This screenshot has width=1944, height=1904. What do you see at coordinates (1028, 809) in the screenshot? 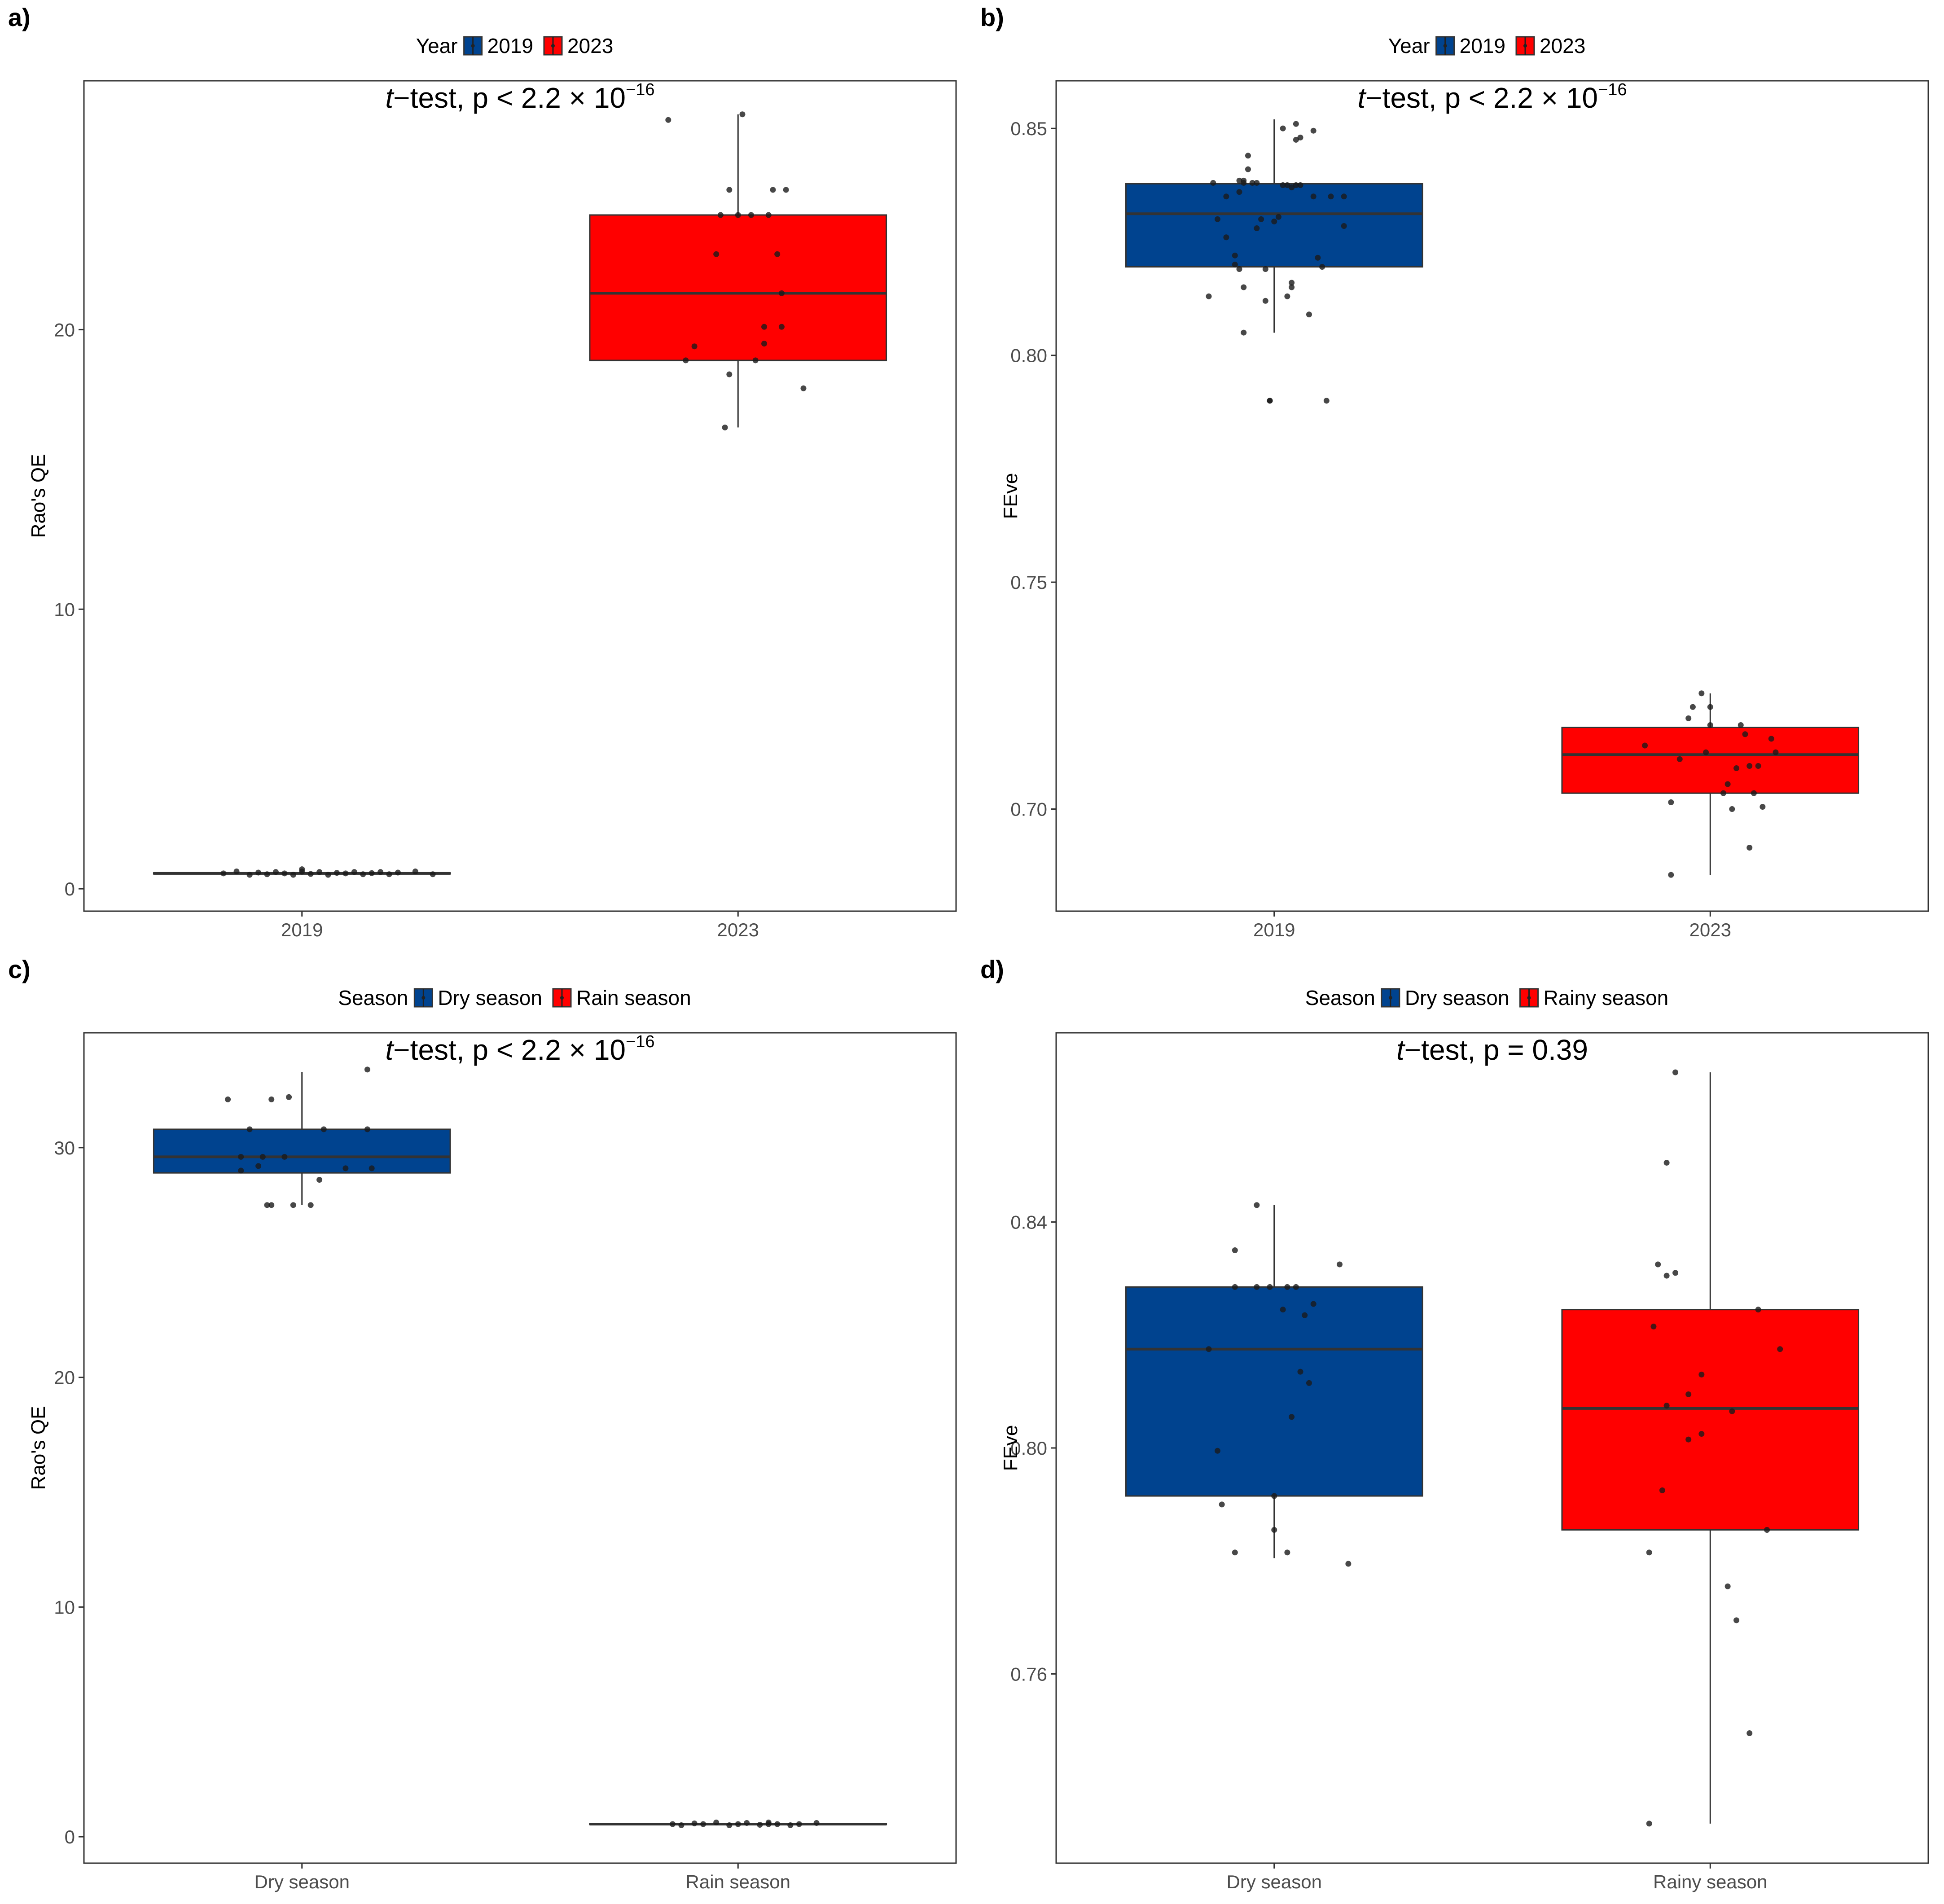
I see `y-tick-label: 0.70` at bounding box center [1028, 809].